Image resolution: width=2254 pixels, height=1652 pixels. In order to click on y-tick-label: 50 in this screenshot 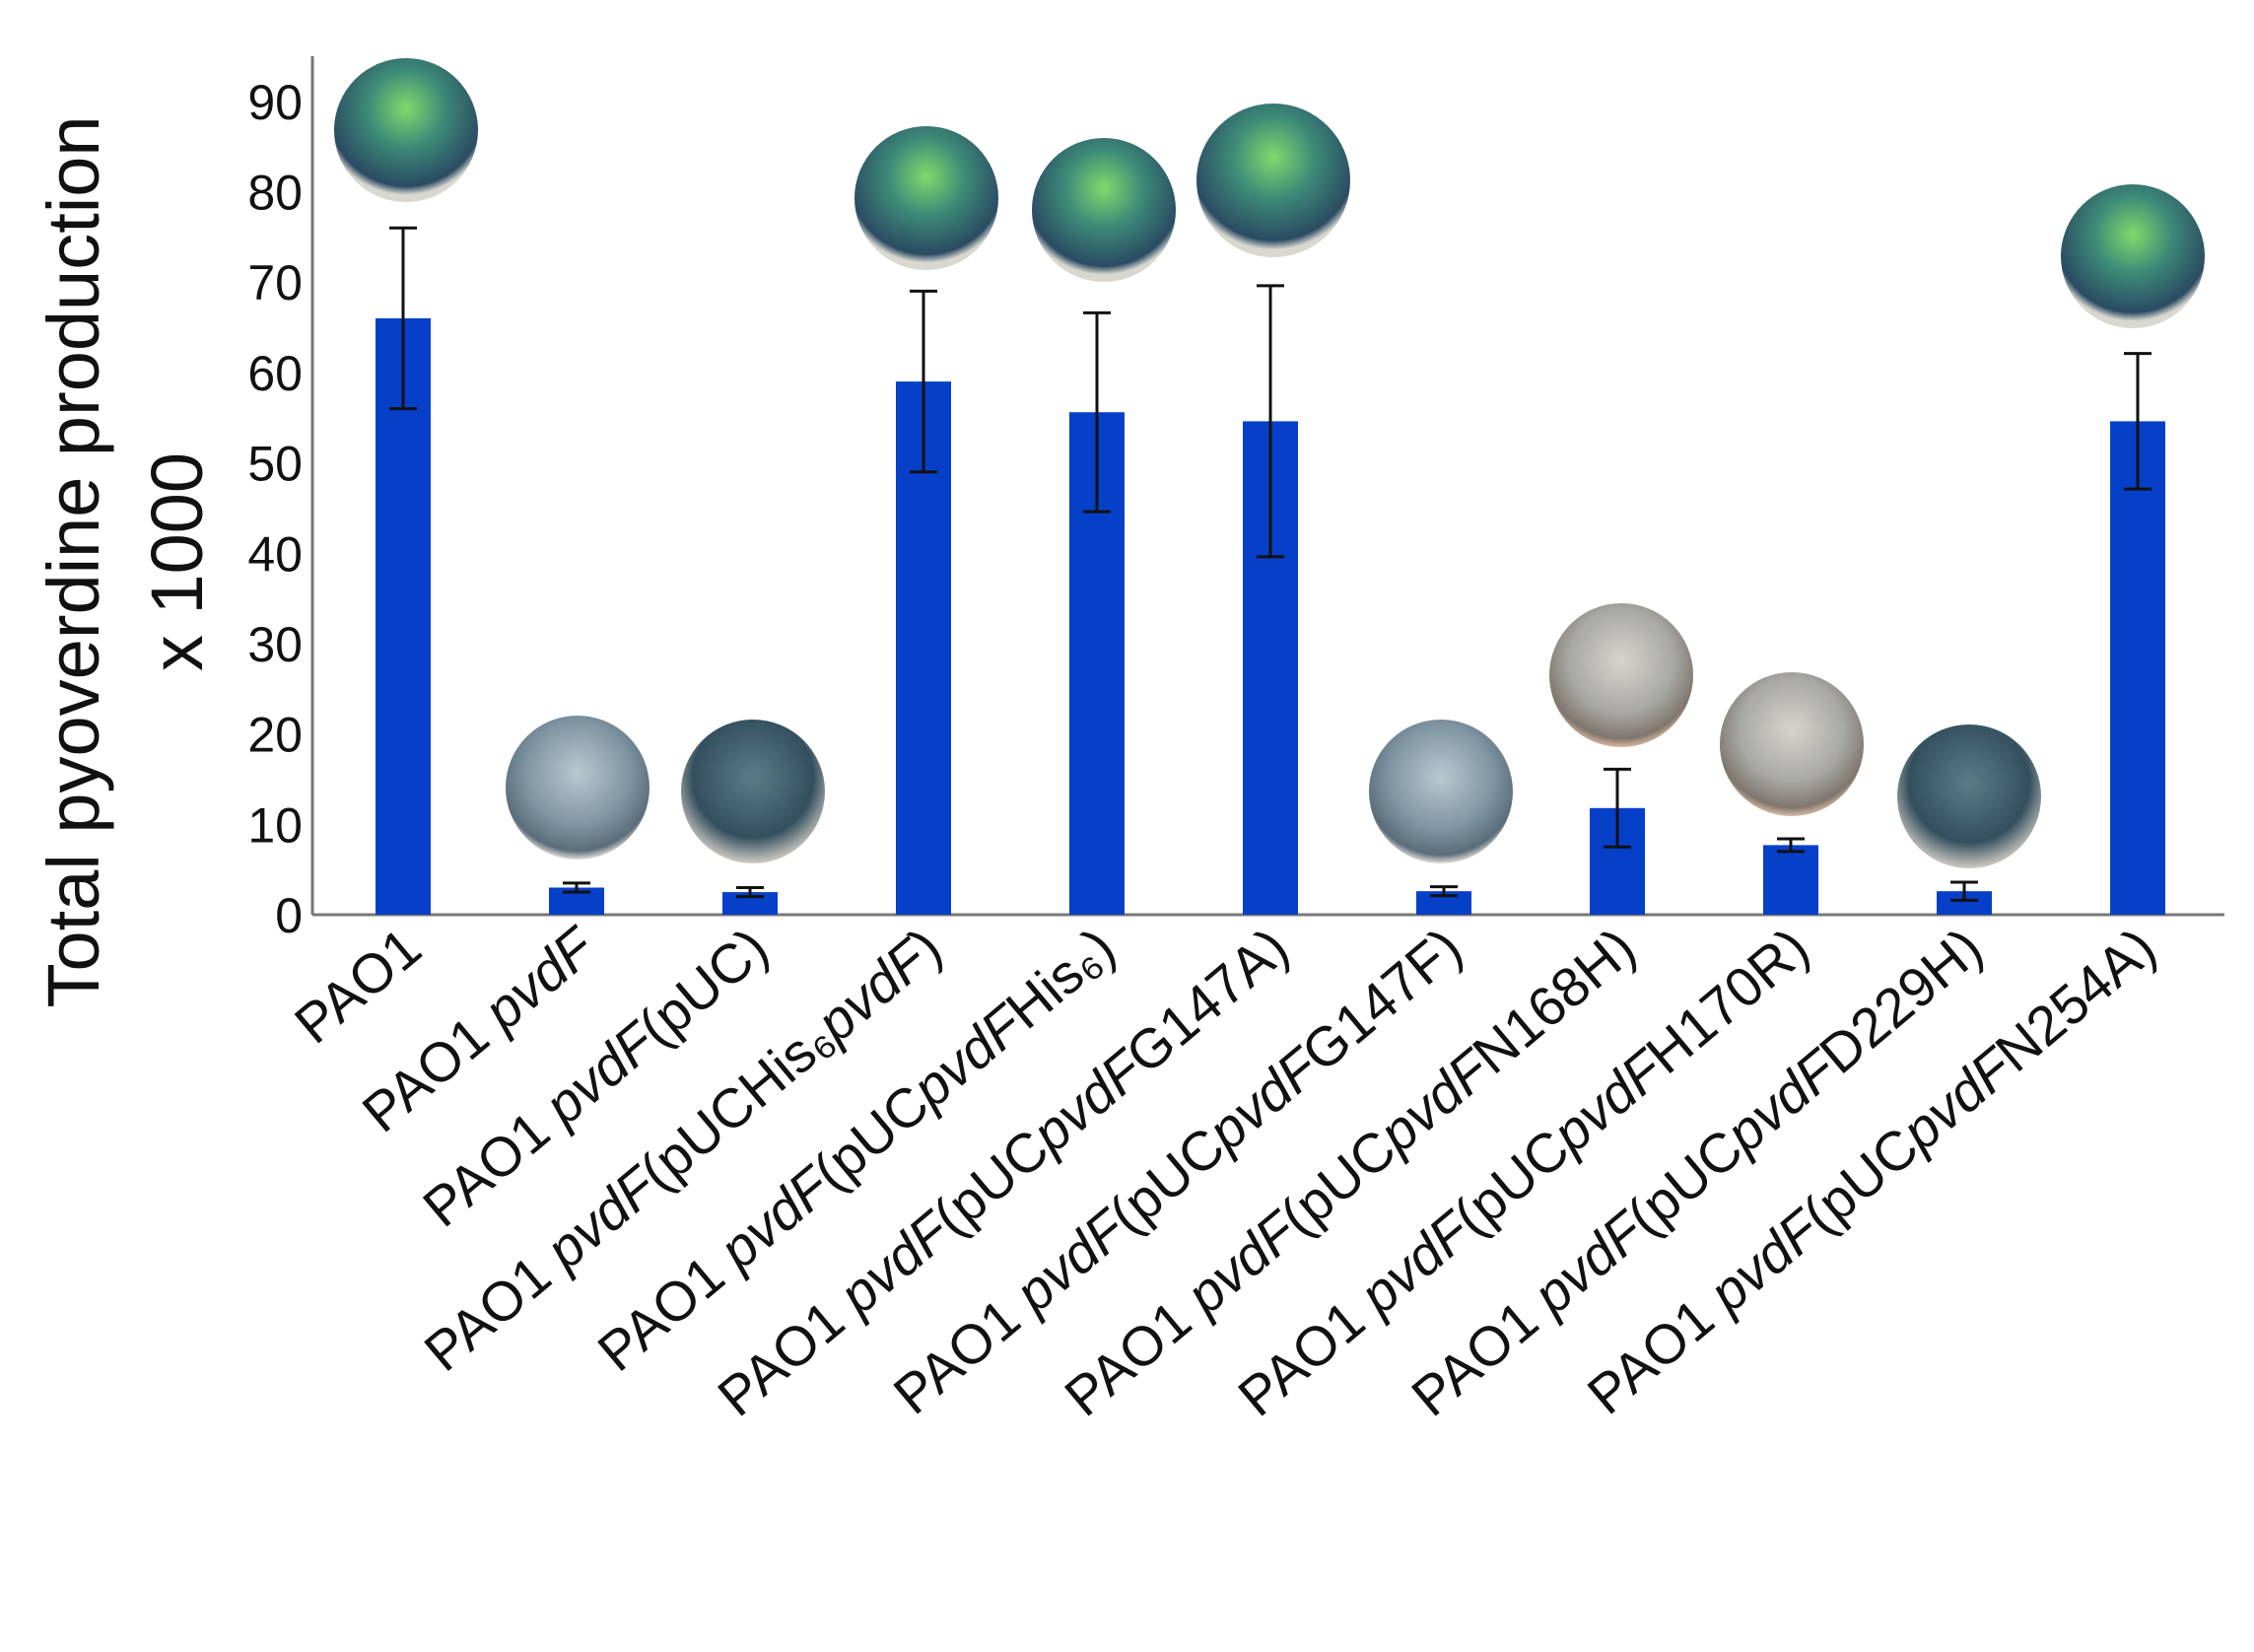, I will do `click(275, 464)`.